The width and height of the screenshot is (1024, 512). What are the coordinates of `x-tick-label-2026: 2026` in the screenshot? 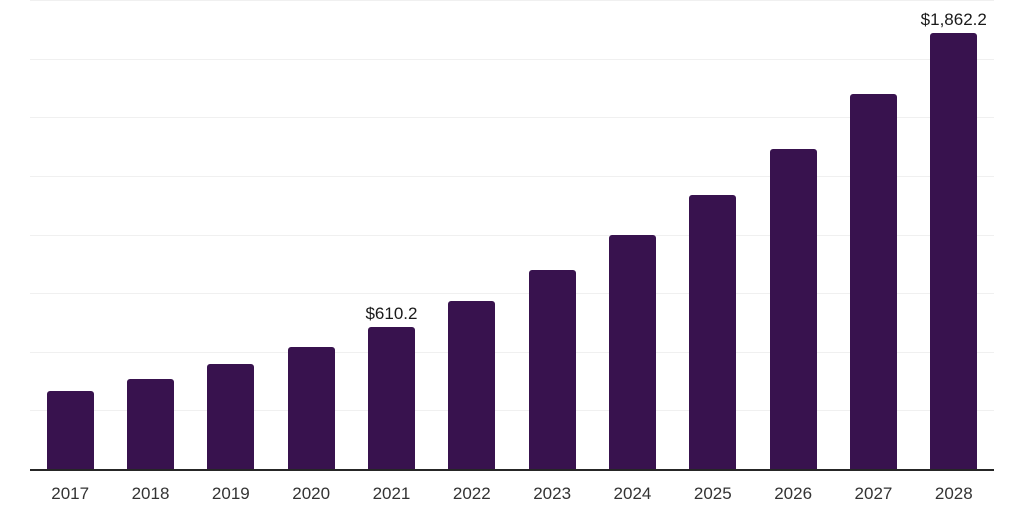 It's located at (793, 493).